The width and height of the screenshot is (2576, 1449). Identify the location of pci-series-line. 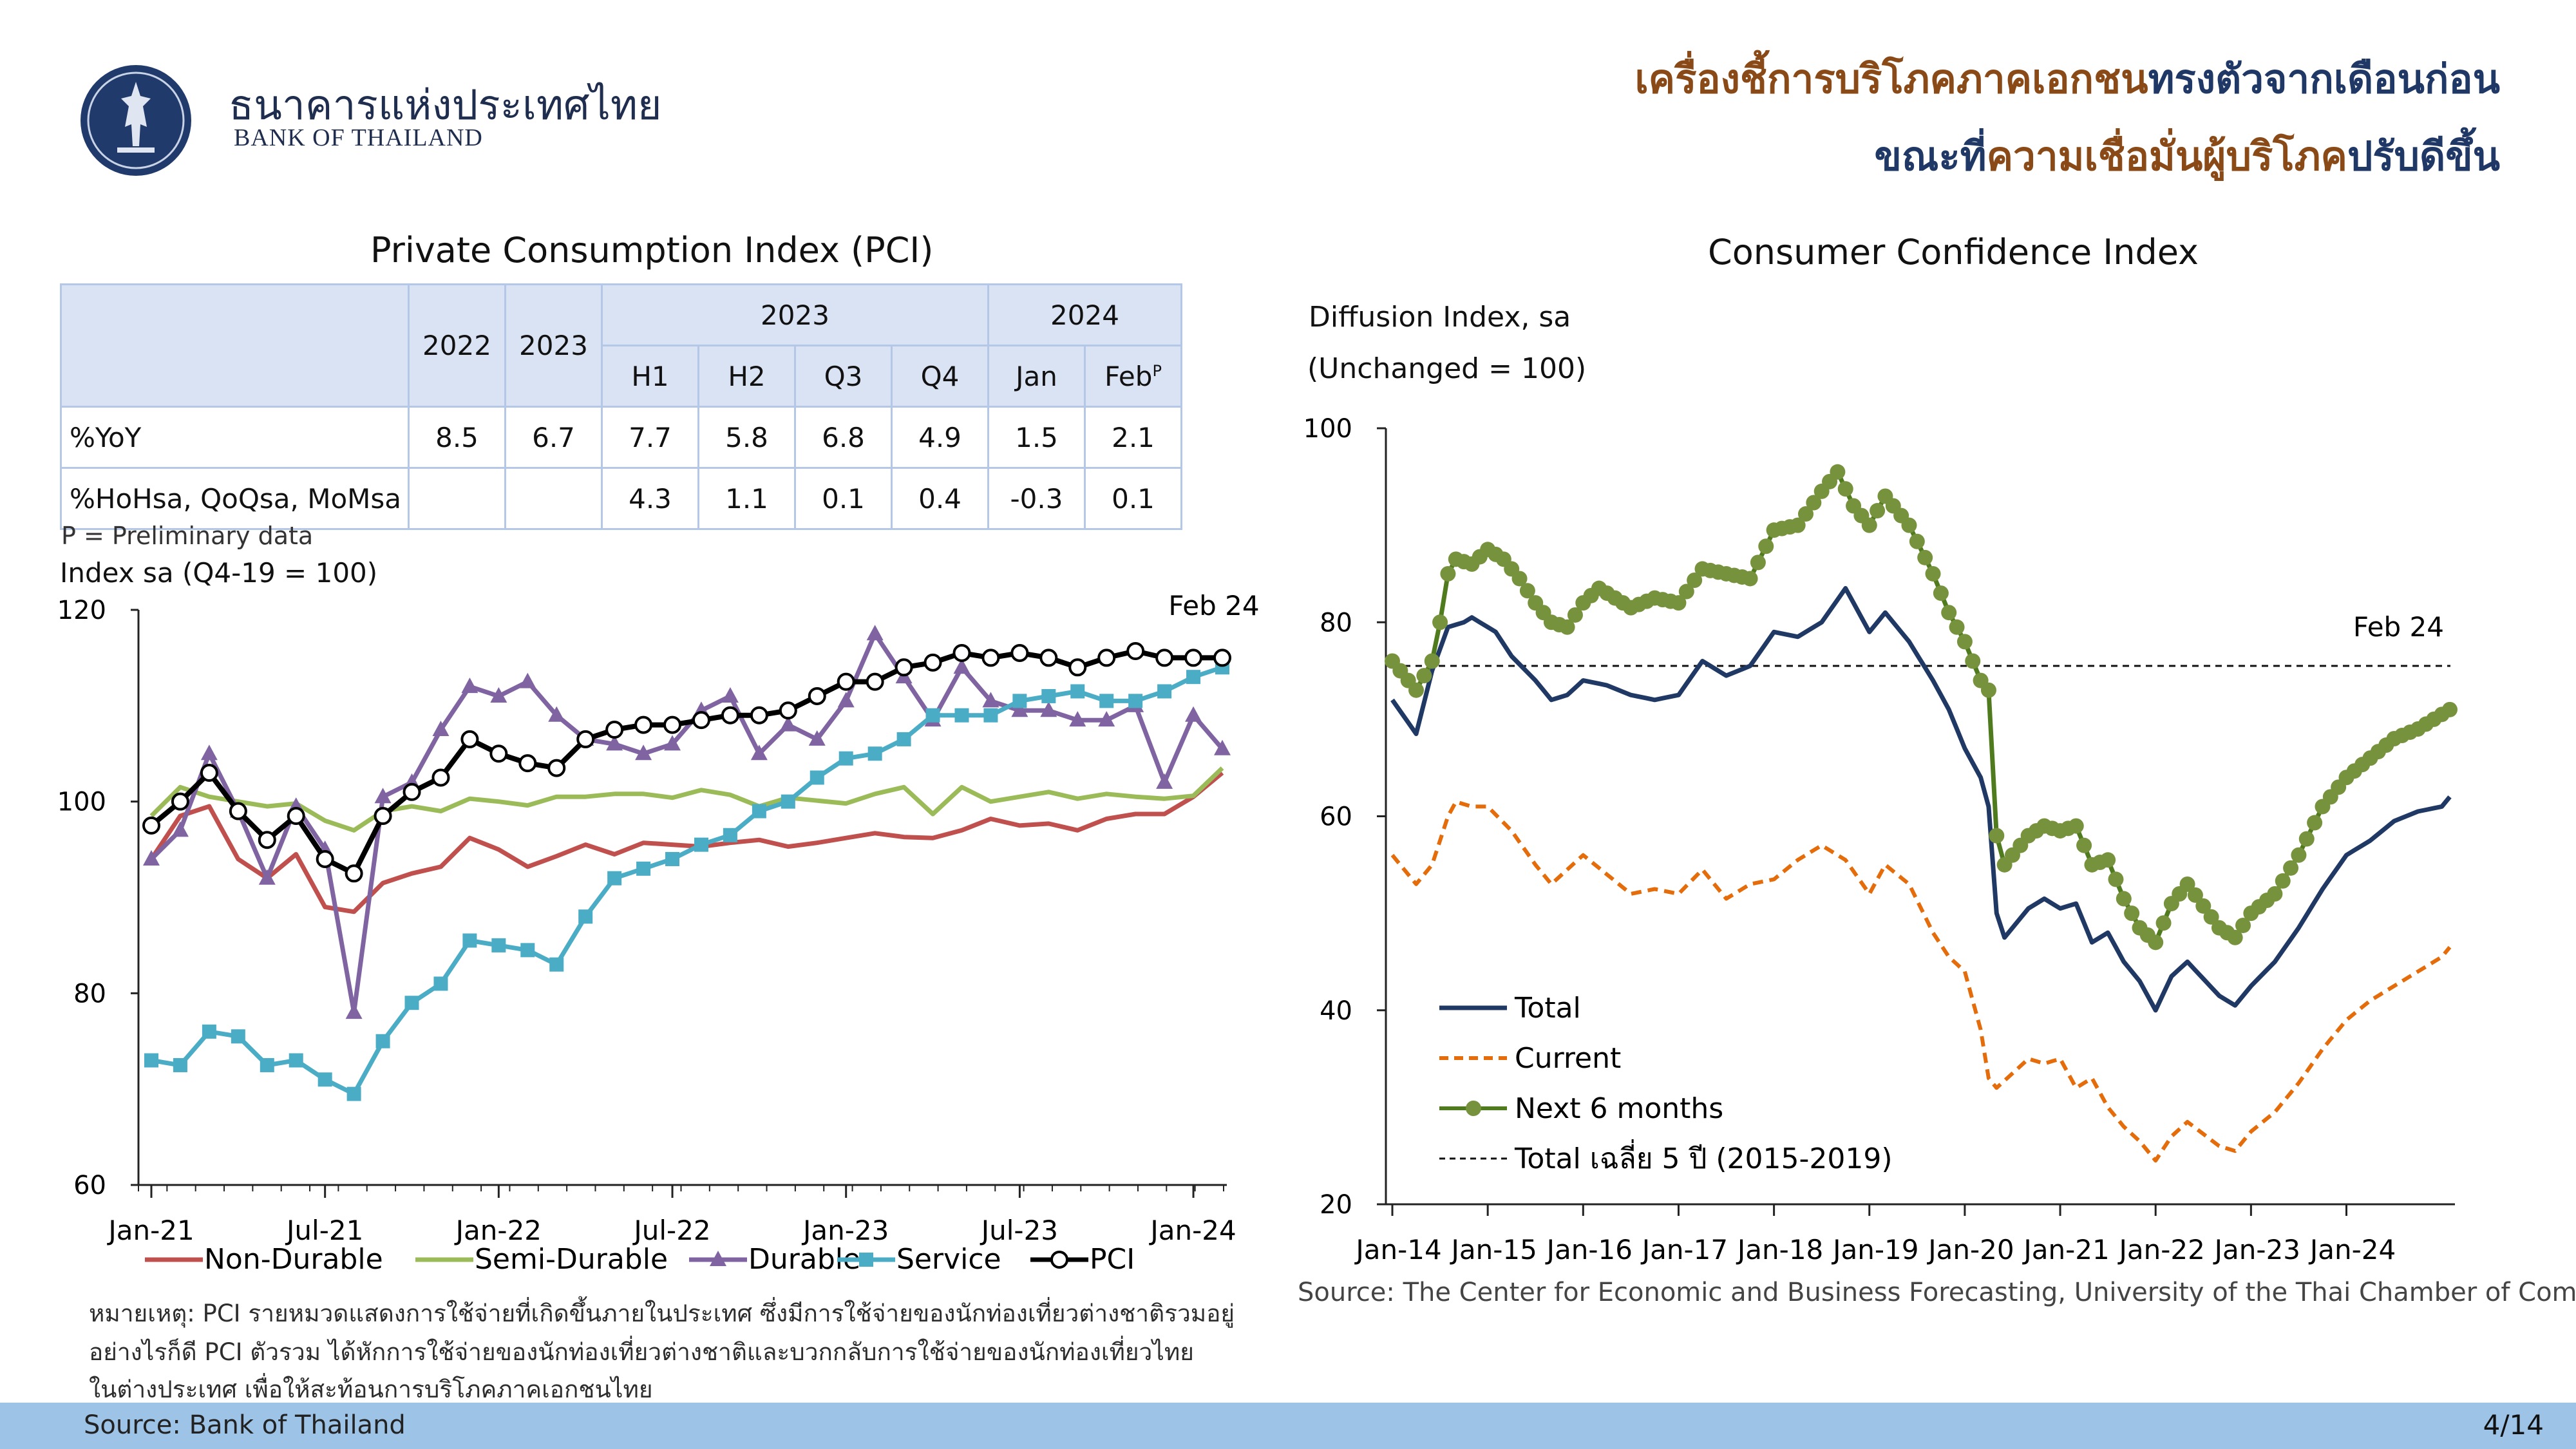
(685, 762).